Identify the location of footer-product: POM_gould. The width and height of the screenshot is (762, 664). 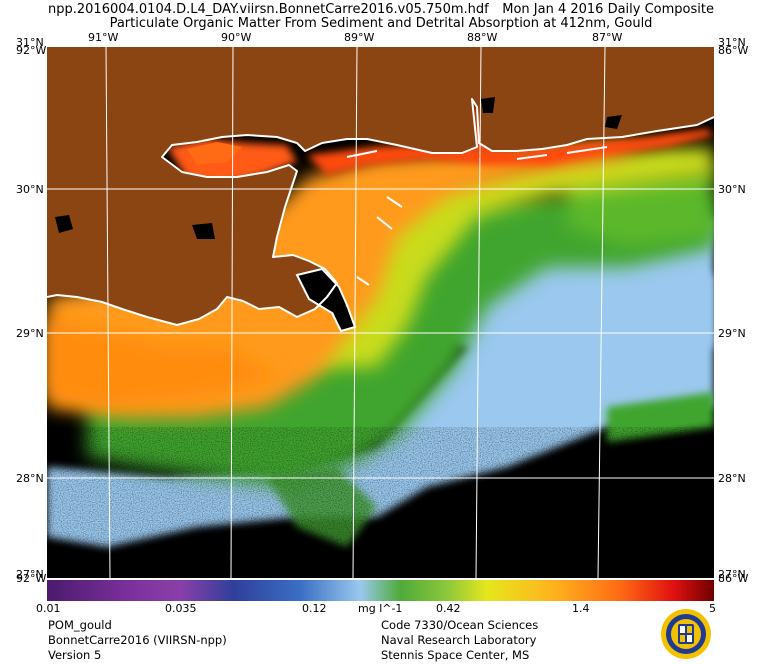
(80, 625).